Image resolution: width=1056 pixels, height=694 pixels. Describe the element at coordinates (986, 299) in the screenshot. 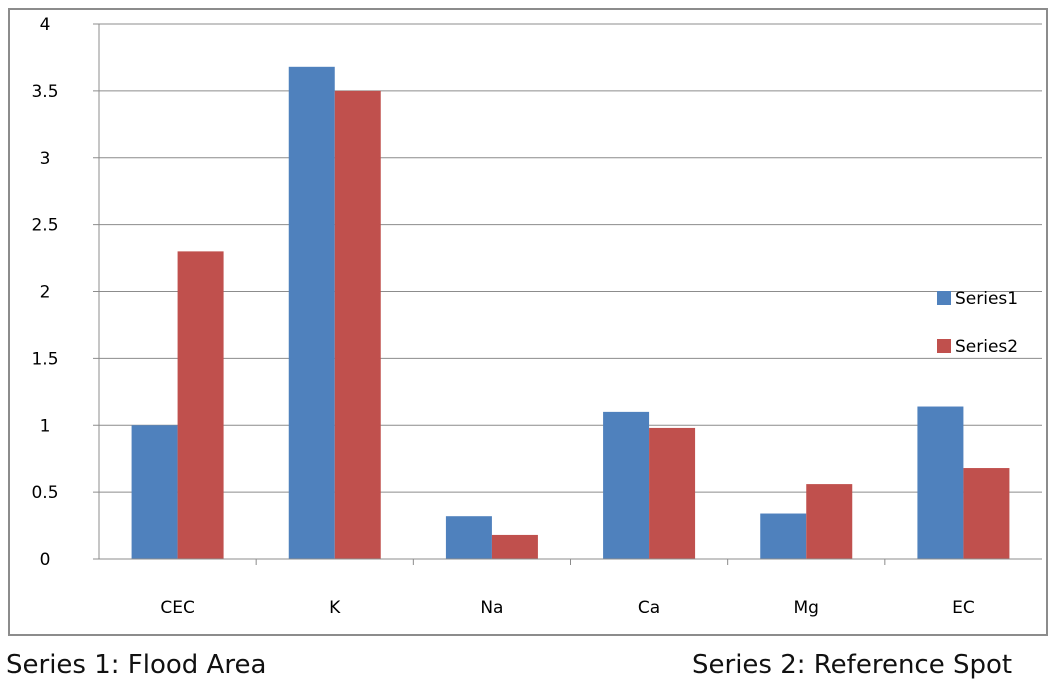

I see `legend-label-series1: Series1` at that location.